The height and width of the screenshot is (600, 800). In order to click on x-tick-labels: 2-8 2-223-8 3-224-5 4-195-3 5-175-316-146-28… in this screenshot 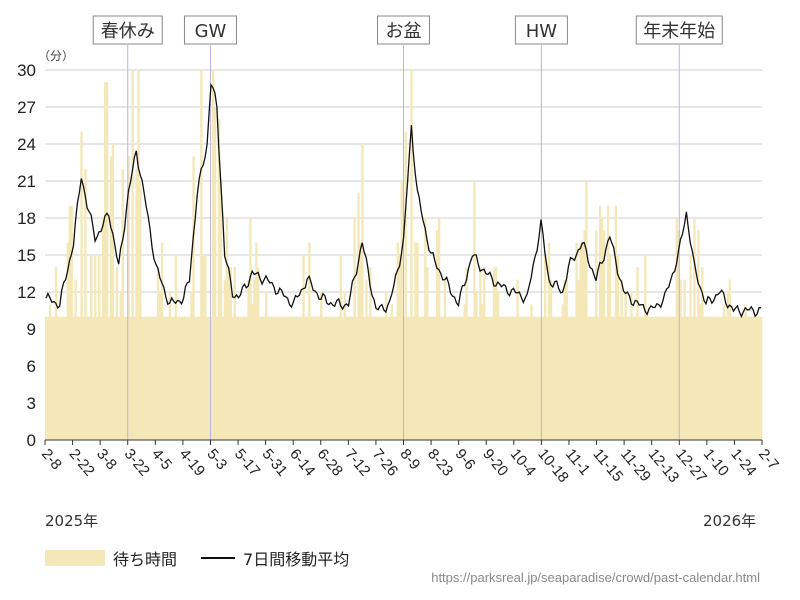, I will do `click(410, 463)`.